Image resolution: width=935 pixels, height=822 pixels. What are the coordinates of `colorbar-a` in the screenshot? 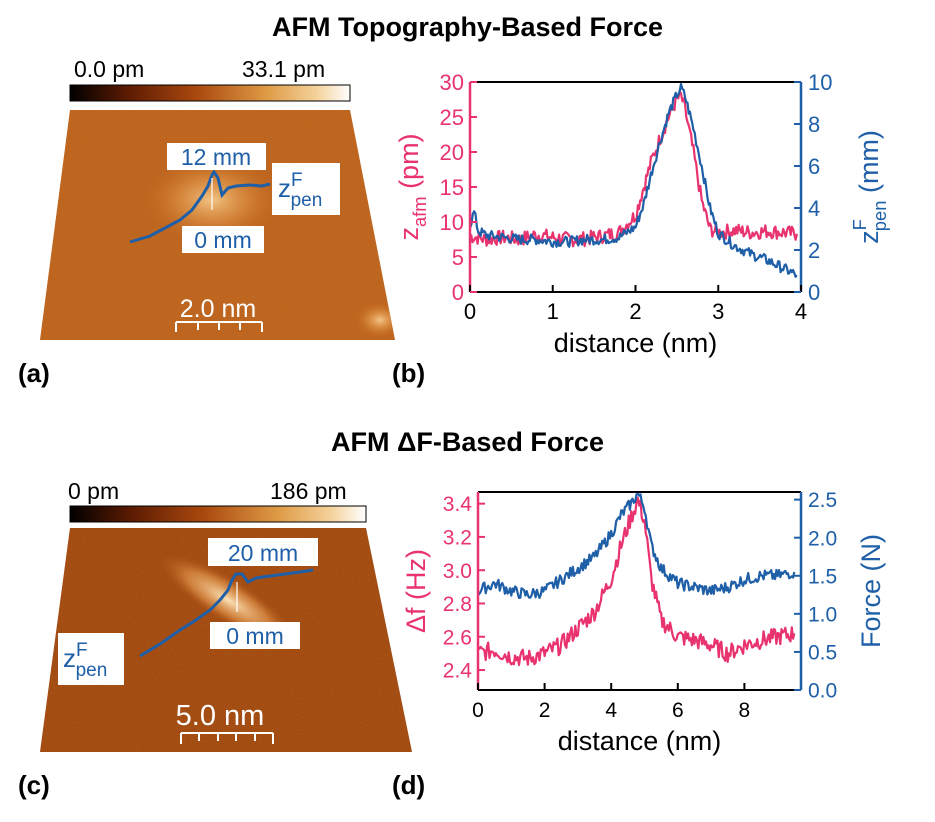 It's located at (210, 93).